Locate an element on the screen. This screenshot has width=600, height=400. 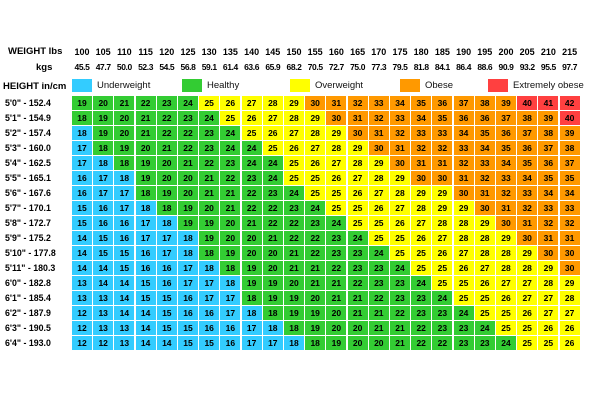
legend-label: Extremely obese is located at coordinates (548, 85).